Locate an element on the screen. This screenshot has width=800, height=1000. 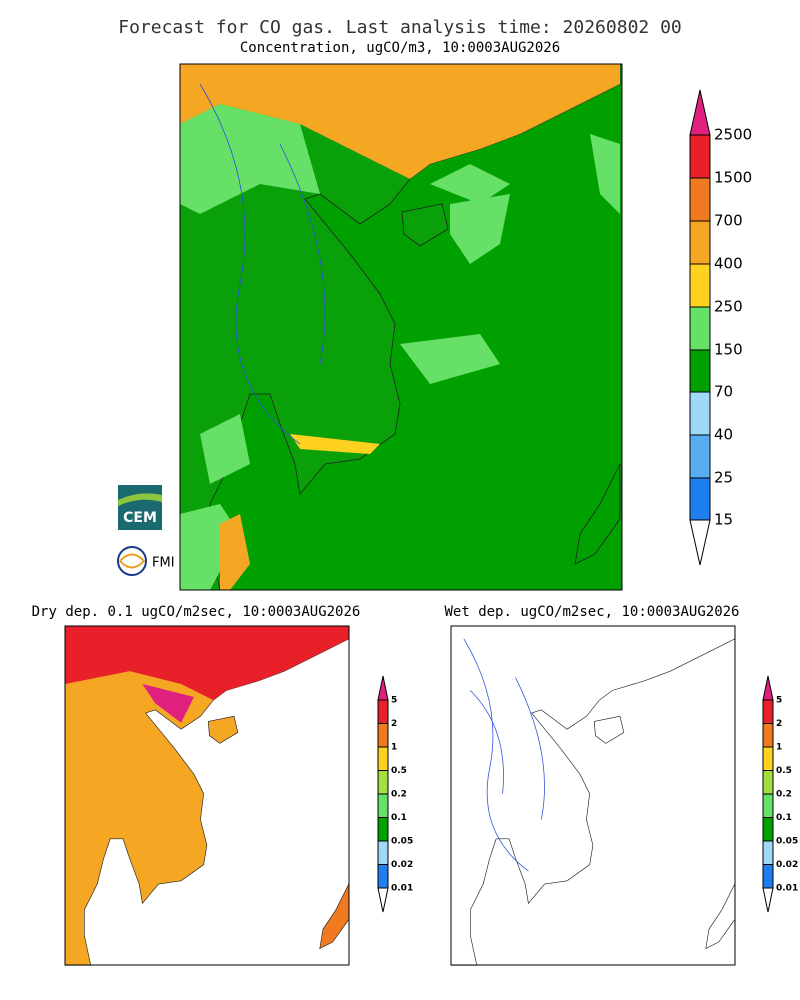
fmi-logo: FMI is located at coordinates (146, 561).